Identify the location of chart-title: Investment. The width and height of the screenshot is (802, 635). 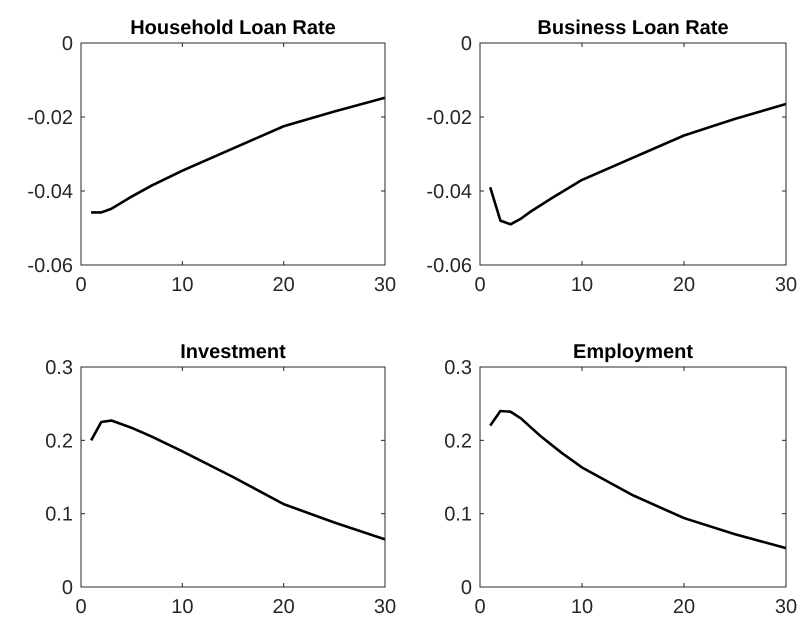
(233, 352).